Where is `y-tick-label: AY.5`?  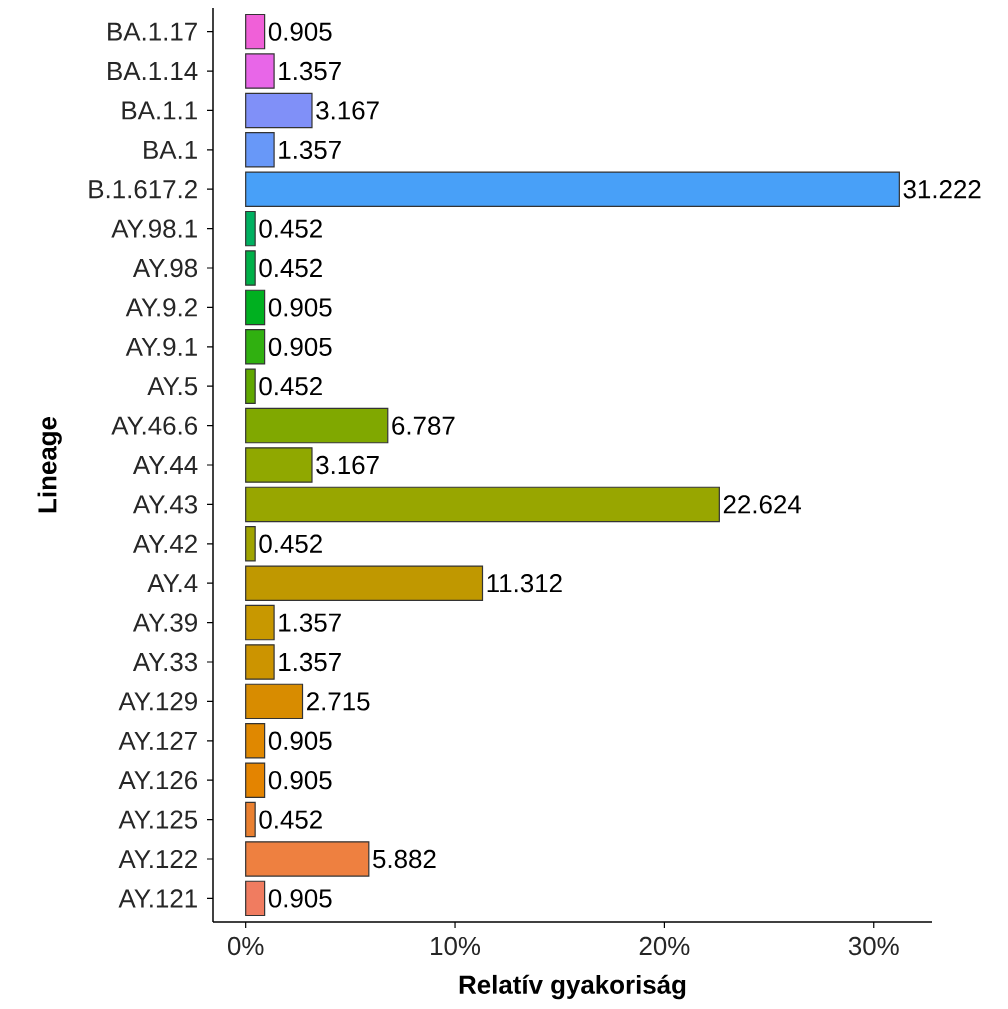 y-tick-label: AY.5 is located at coordinates (172, 386).